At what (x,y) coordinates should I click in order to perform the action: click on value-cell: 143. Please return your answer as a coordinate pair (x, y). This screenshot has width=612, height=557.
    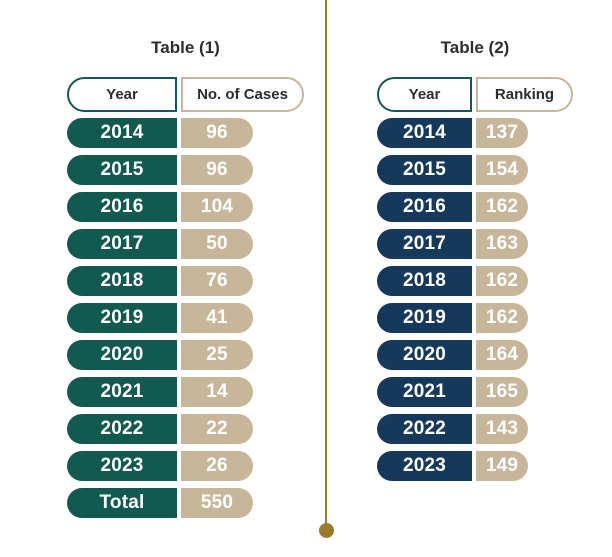
    Looking at the image, I should click on (502, 429).